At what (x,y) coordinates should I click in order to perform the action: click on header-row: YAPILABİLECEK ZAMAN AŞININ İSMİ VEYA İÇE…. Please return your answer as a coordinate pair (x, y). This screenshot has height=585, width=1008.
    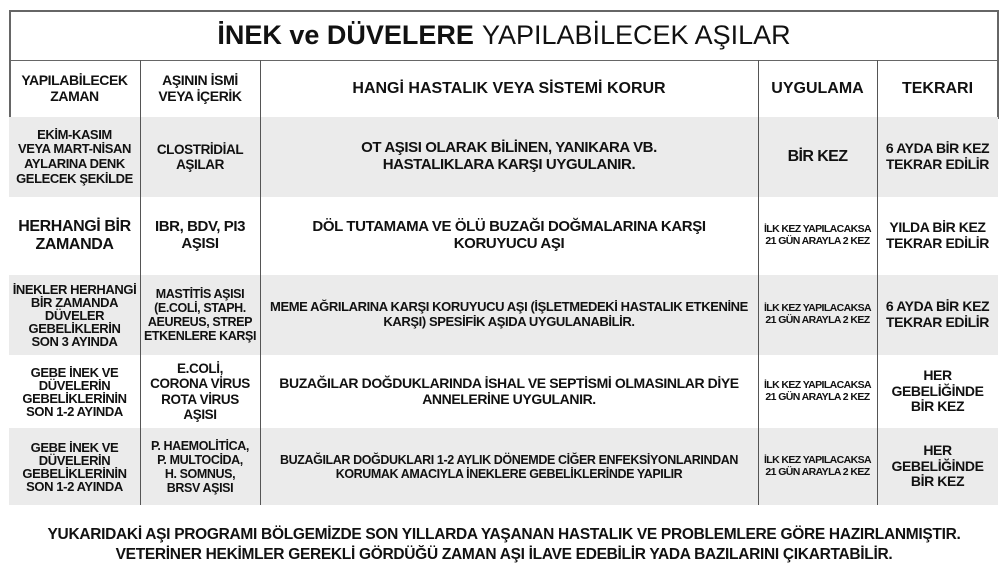
    Looking at the image, I should click on (503, 88).